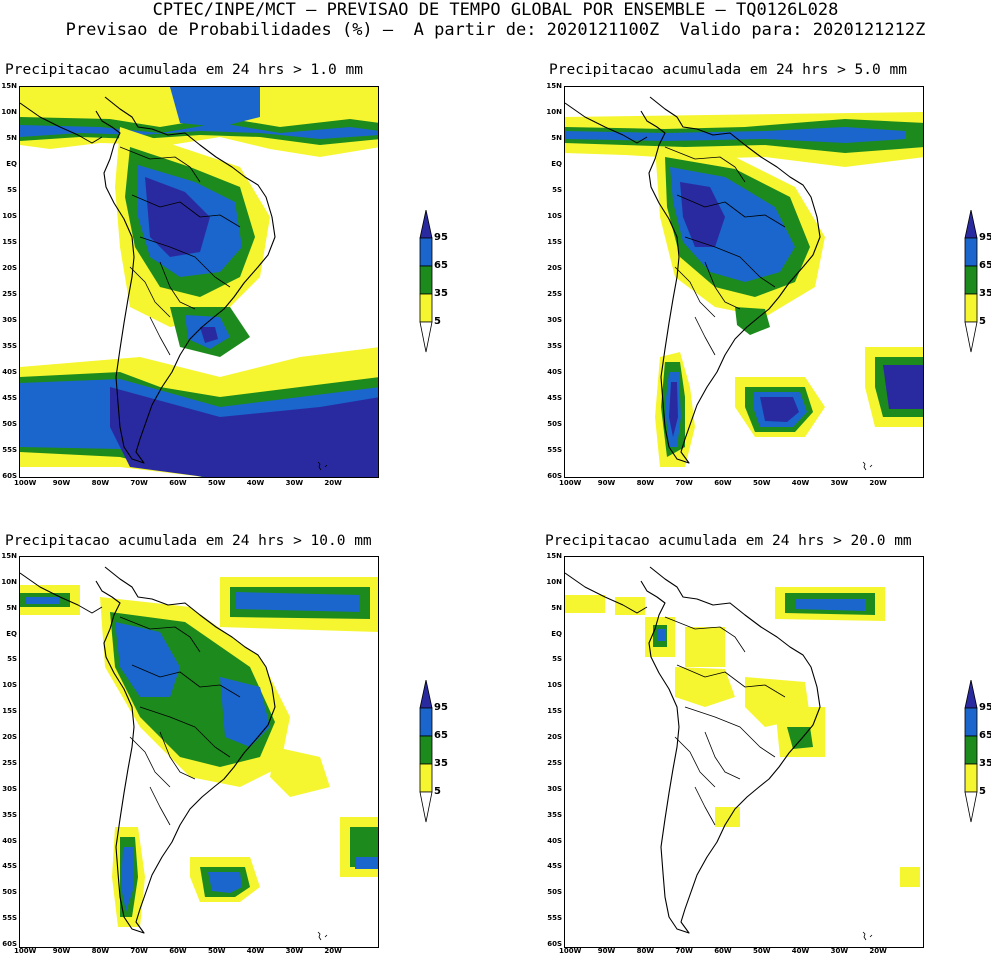 The image size is (991, 957). I want to click on lon-tick-label: 40W, so click(255, 951).